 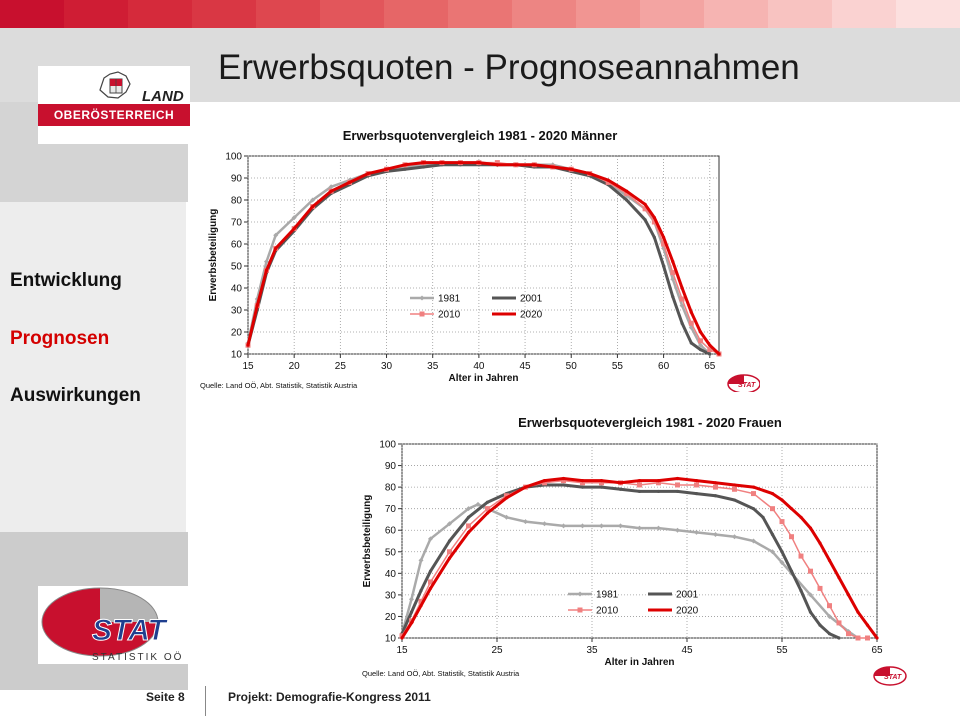 What do you see at coordinates (391, 552) in the screenshot?
I see `y-tick-label: 50` at bounding box center [391, 552].